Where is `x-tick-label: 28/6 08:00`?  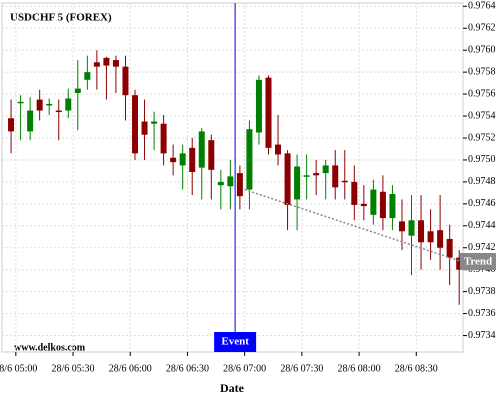 x-tick-label: 28/6 08:00 is located at coordinates (359, 368).